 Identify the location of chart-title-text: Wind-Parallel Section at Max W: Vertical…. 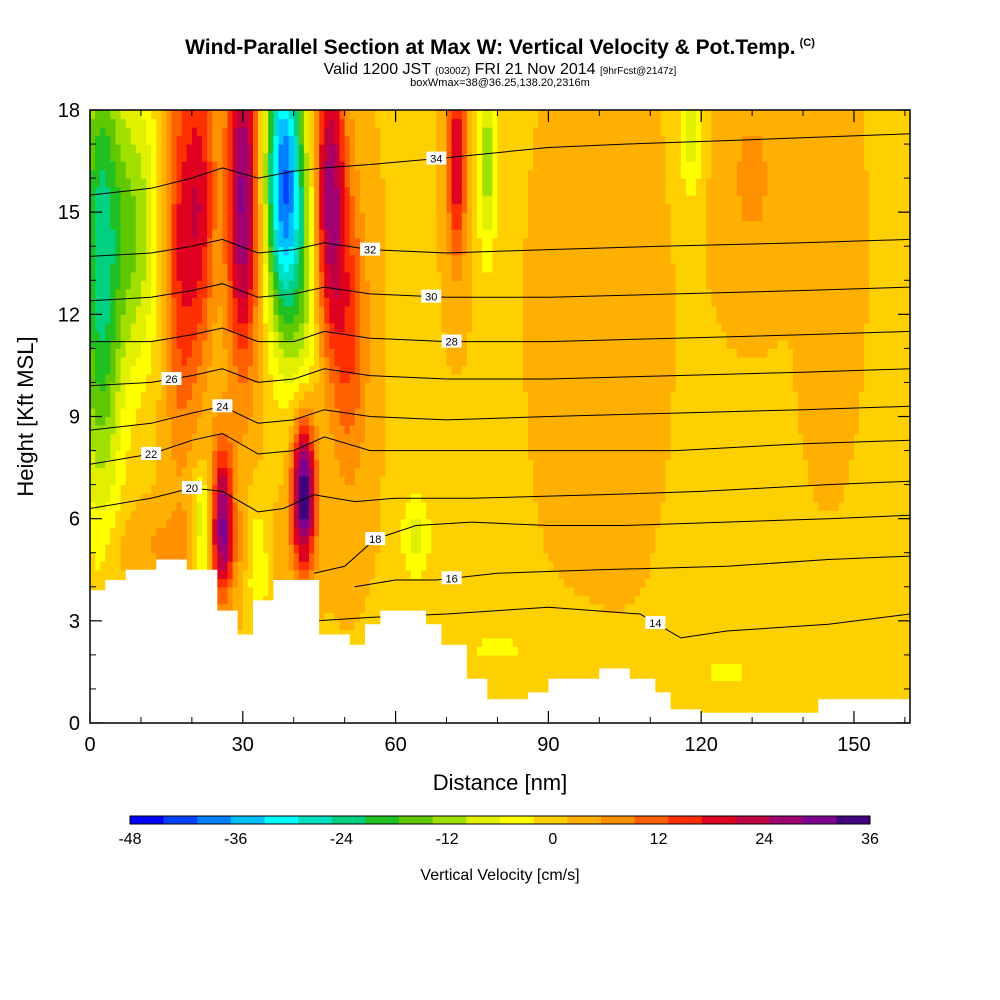
(490, 47).